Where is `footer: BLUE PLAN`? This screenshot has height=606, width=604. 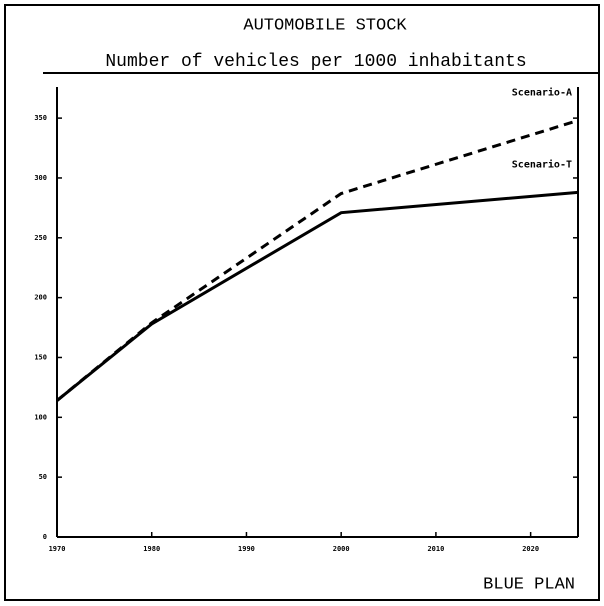
footer: BLUE PLAN is located at coordinates (529, 584).